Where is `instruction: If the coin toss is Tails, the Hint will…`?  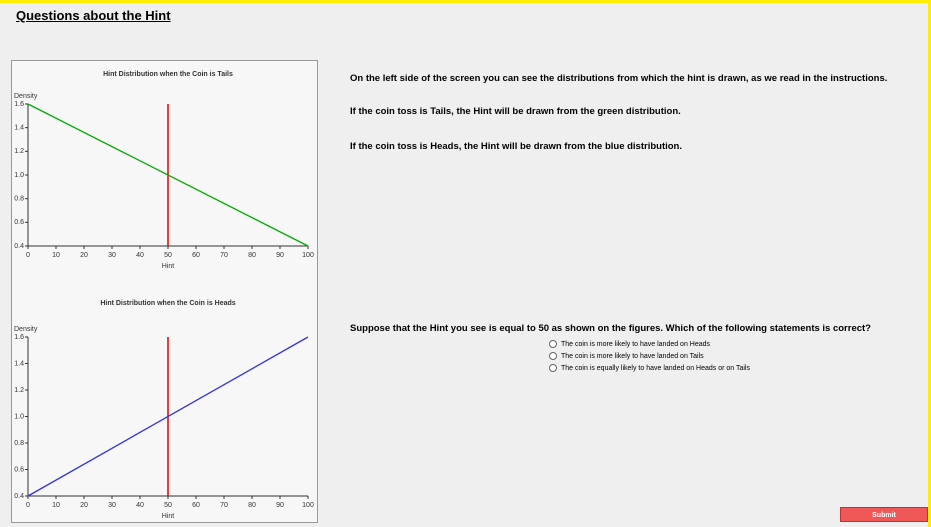 instruction: If the coin toss is Tails, the Hint will… is located at coordinates (515, 111).